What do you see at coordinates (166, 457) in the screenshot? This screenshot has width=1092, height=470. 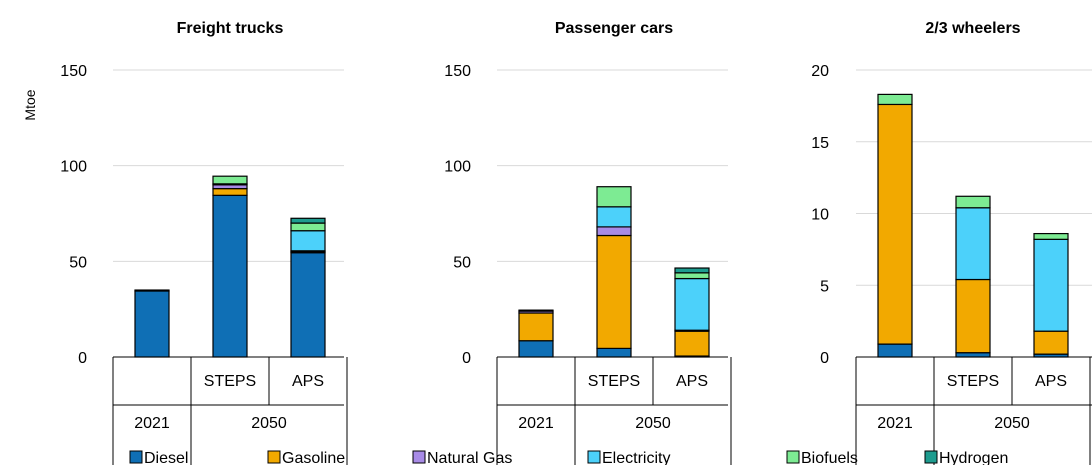 I see `legend-label: Diesel` at bounding box center [166, 457].